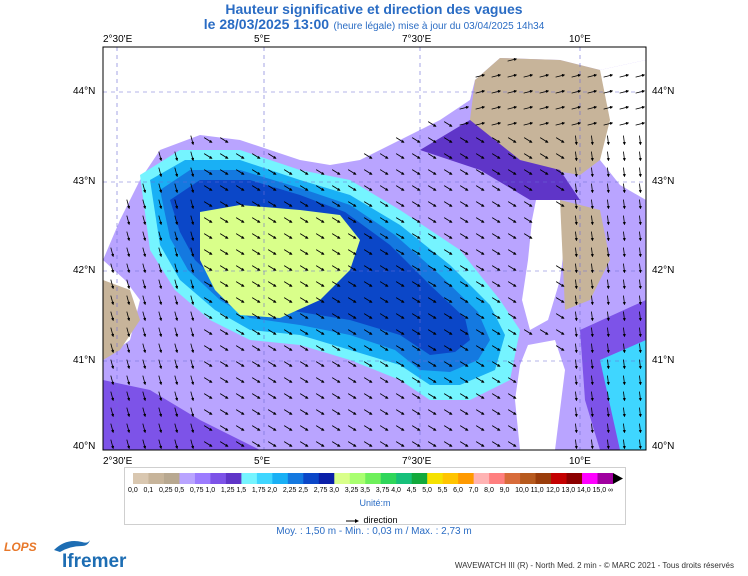  I want to click on lat-label-right-3: 42°N, so click(663, 270).